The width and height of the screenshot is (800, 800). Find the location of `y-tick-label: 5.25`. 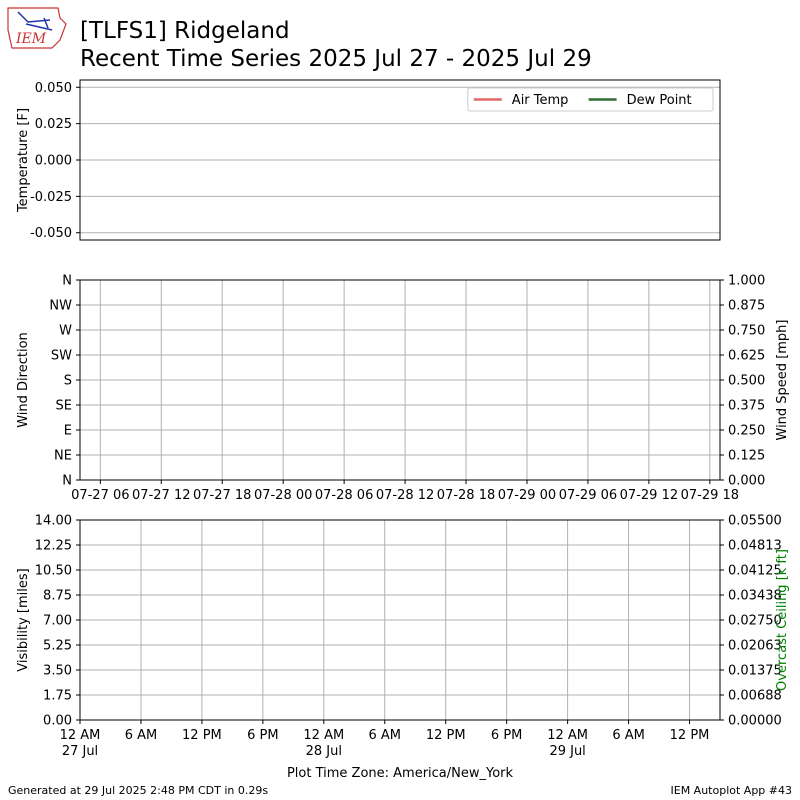

y-tick-label: 5.25 is located at coordinates (57, 646).